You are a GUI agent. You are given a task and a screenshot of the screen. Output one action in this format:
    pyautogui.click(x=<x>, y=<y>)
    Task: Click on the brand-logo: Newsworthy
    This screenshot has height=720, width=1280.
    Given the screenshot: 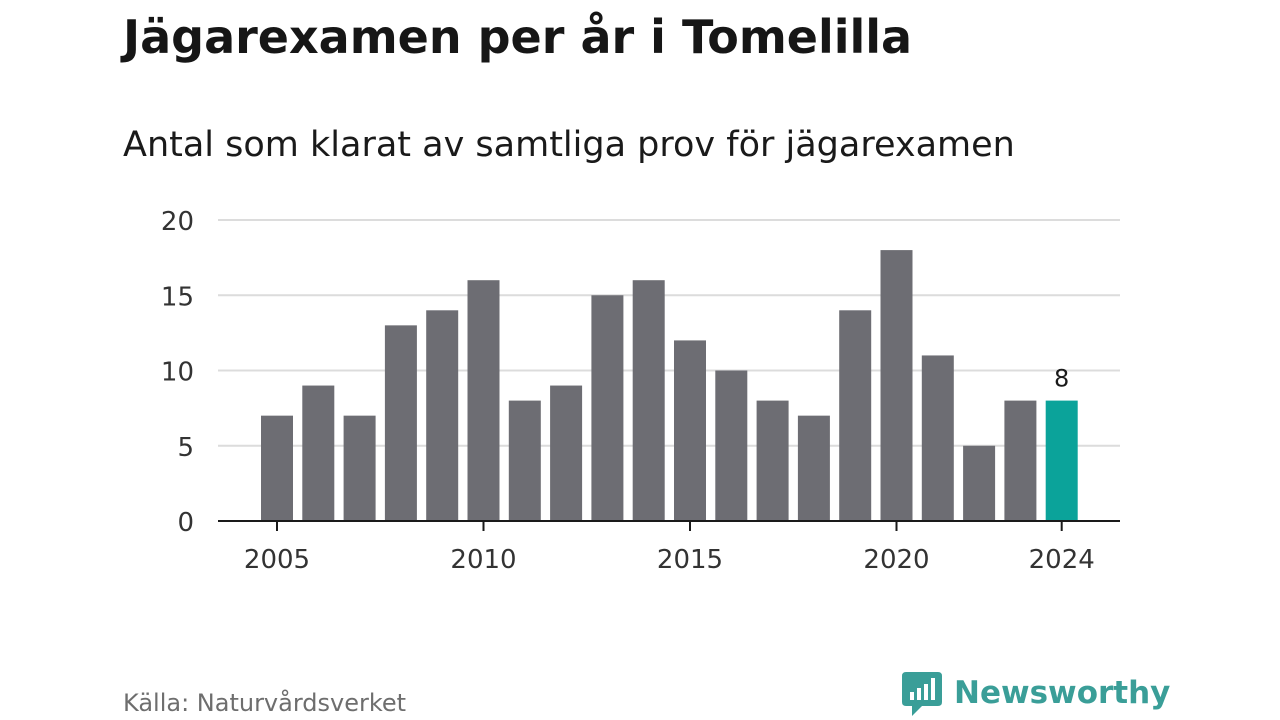 What is the action you would take?
    pyautogui.click(x=1036, y=693)
    